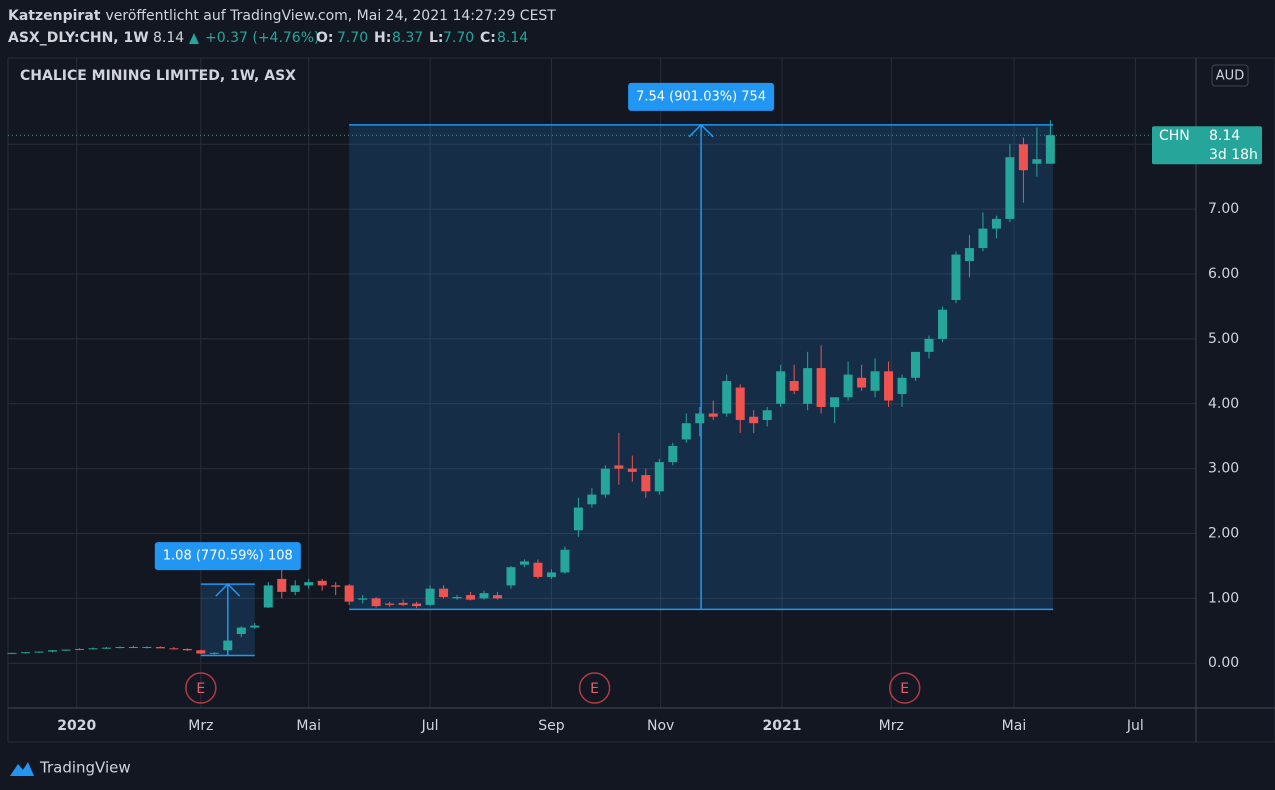  What do you see at coordinates (168, 38) in the screenshot?
I see `last-price: 8.14` at bounding box center [168, 38].